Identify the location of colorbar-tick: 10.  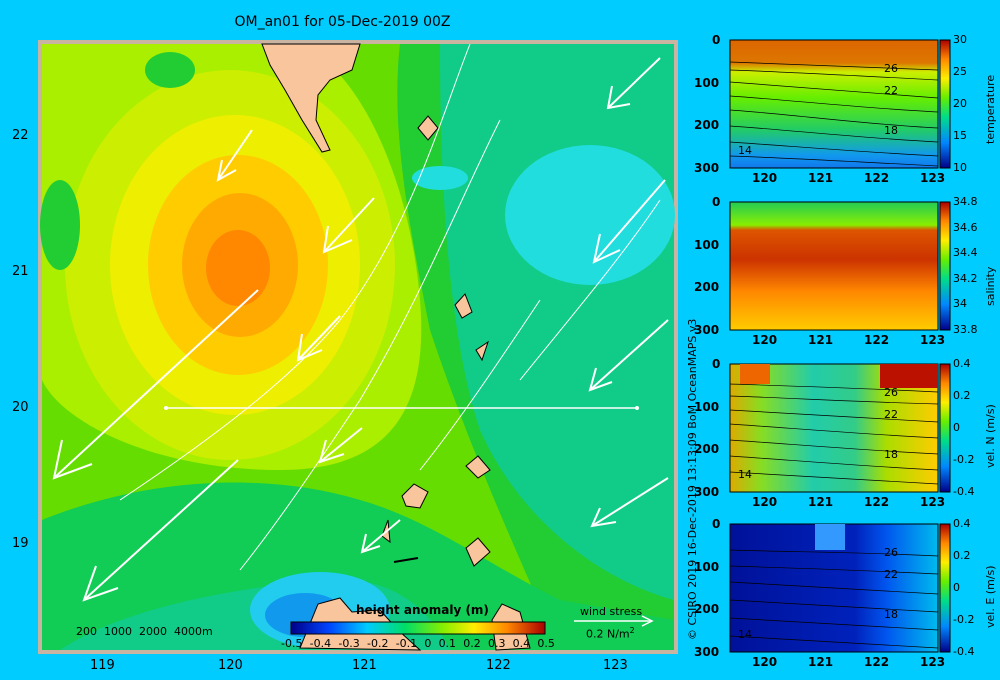
(960, 167).